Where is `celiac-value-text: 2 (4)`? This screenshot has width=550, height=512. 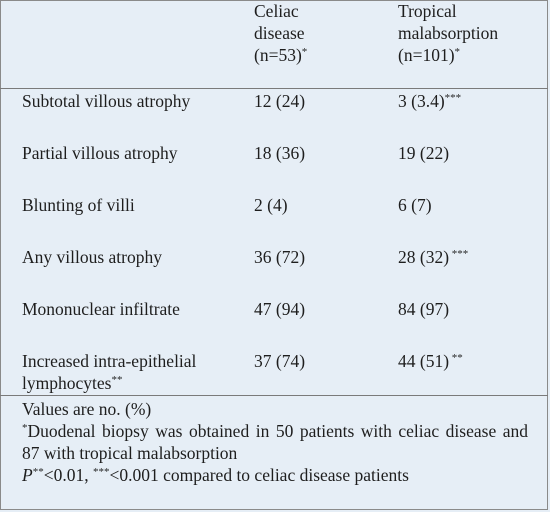
celiac-value-text: 2 (4) is located at coordinates (271, 205).